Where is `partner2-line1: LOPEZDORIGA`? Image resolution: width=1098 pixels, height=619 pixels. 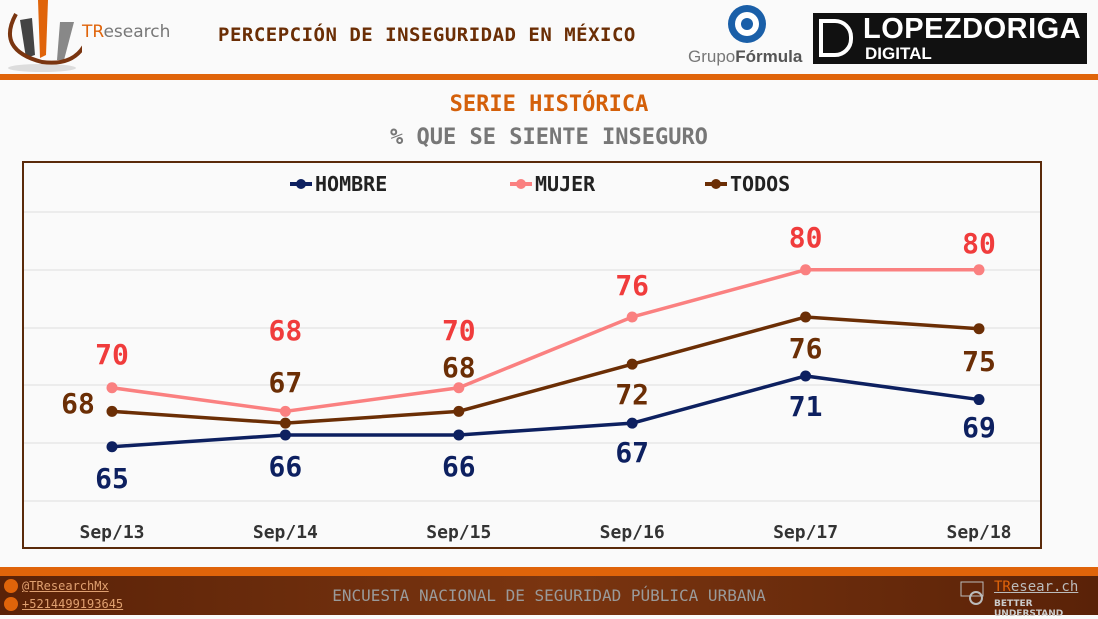 partner2-line1: LOPEZDORIGA is located at coordinates (972, 29).